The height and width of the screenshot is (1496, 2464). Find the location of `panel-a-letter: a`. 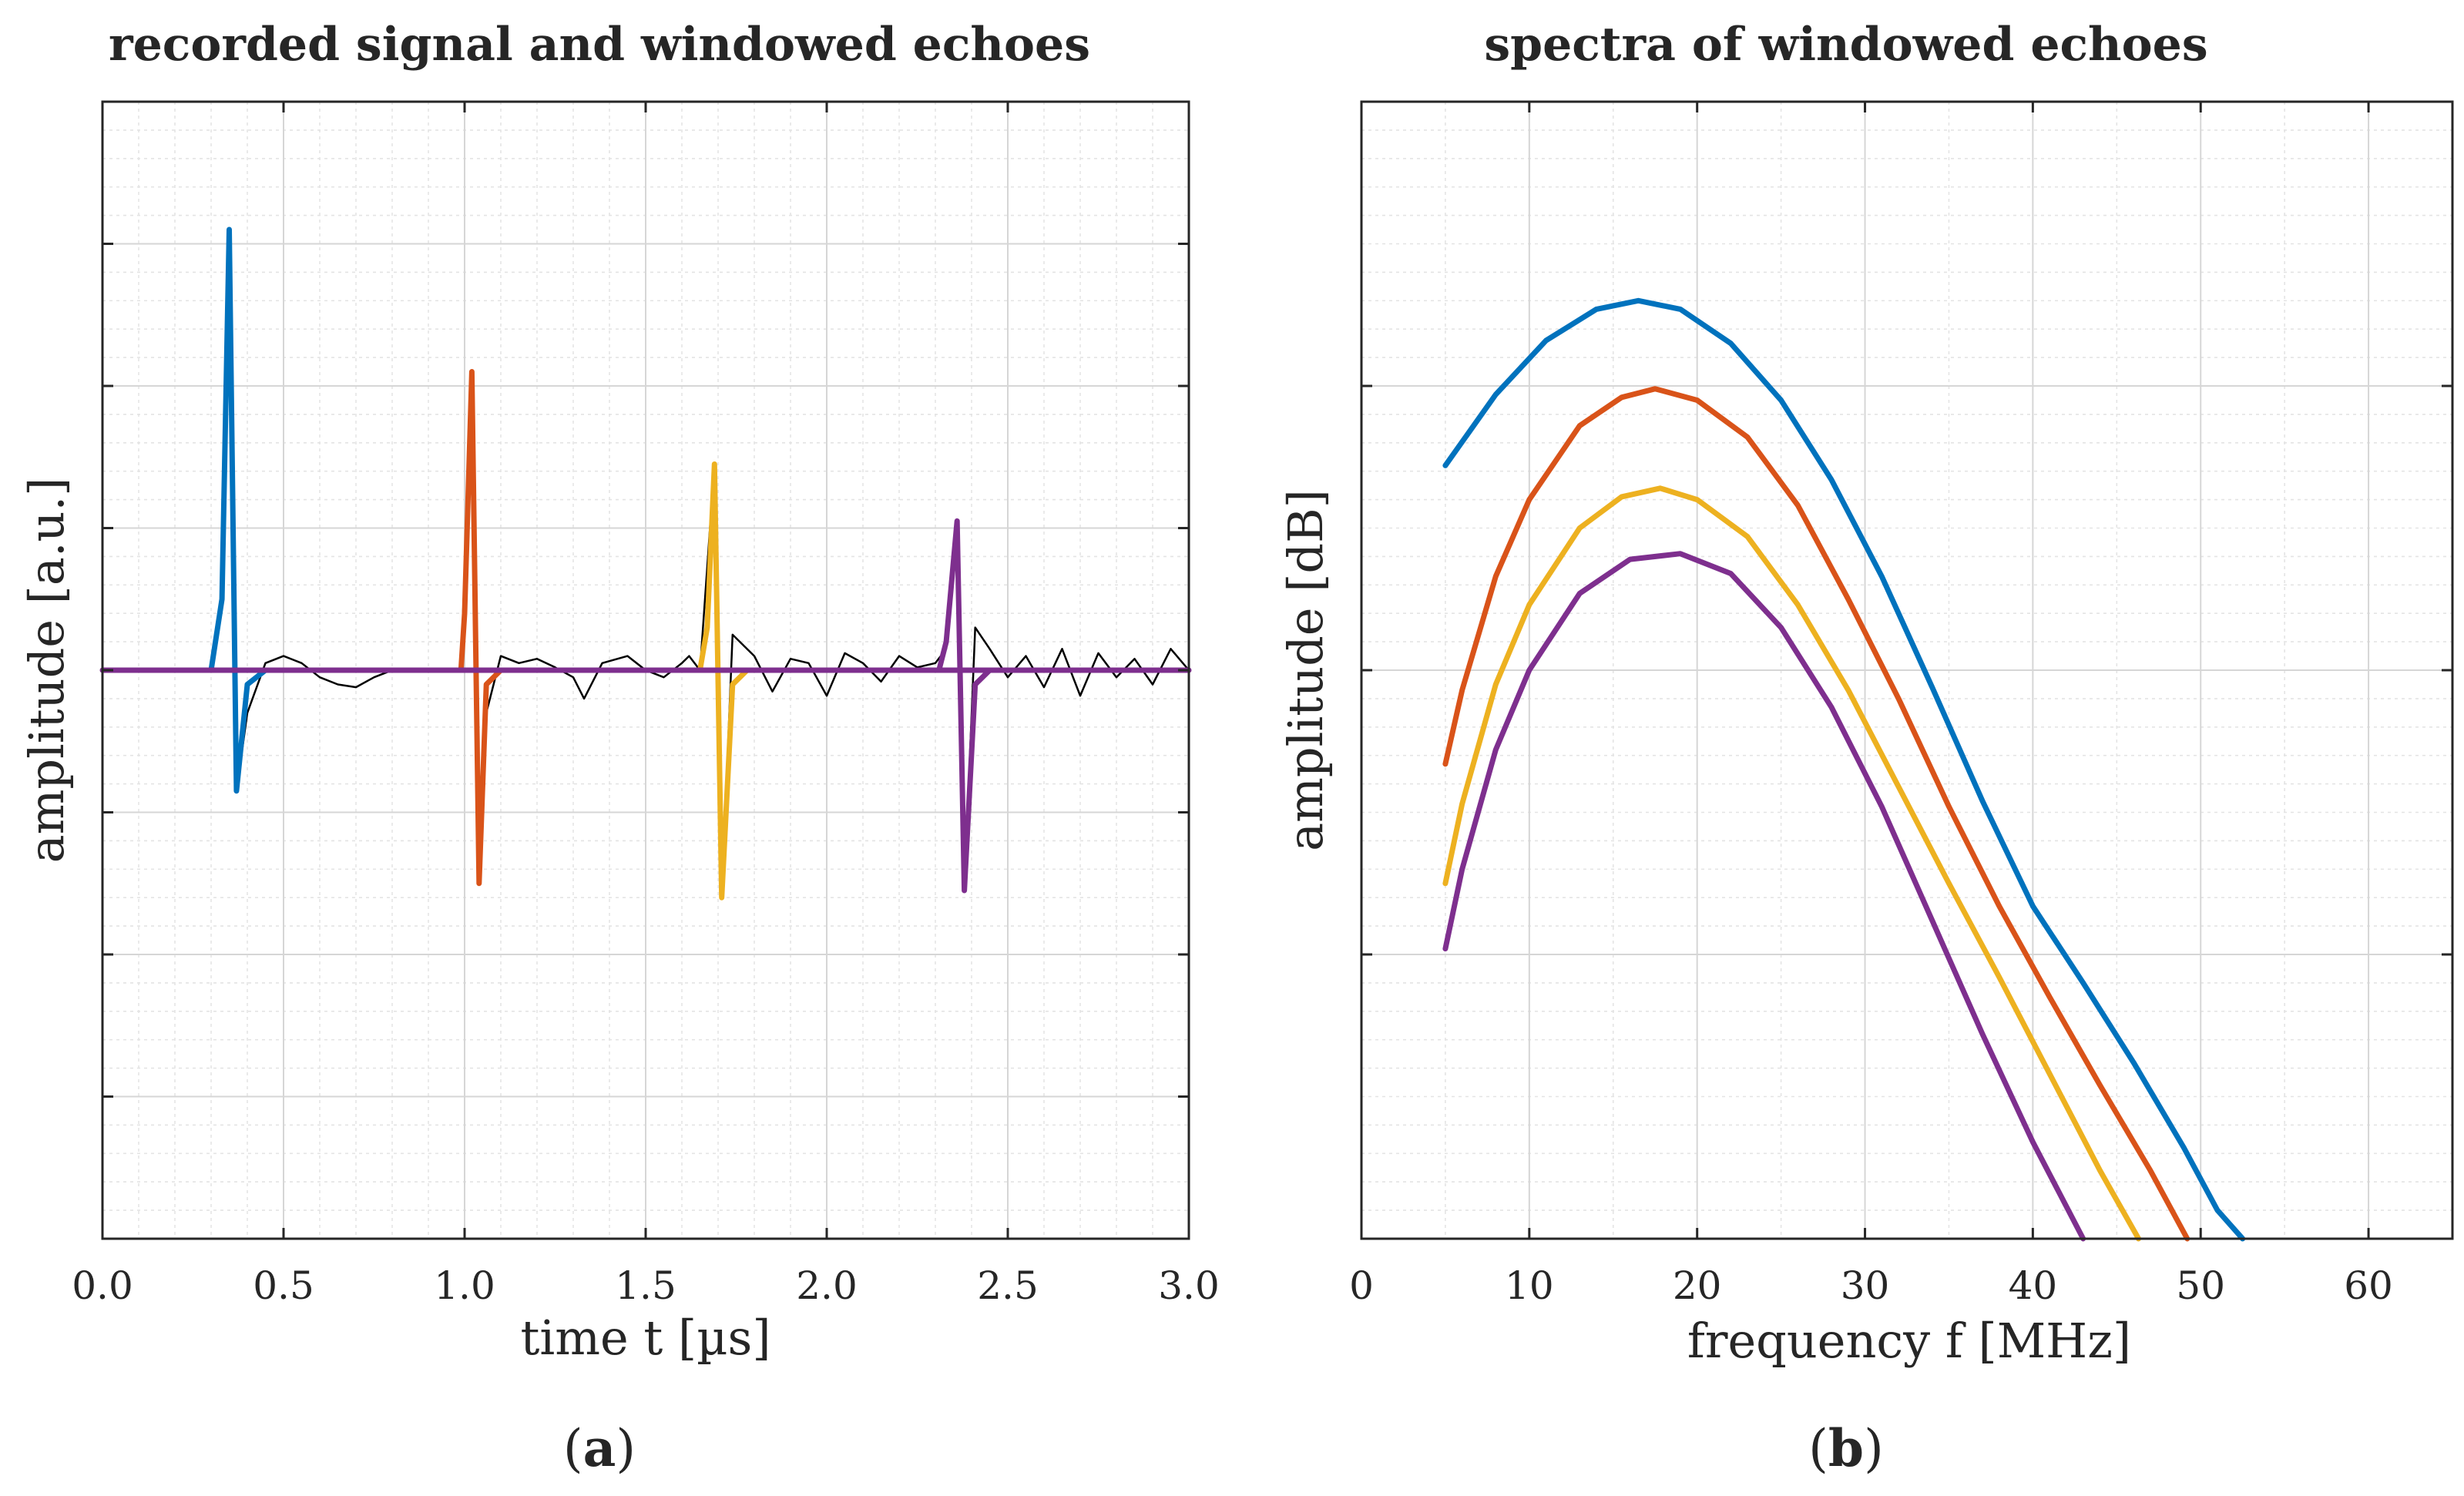

panel-a-letter: a is located at coordinates (599, 1448).